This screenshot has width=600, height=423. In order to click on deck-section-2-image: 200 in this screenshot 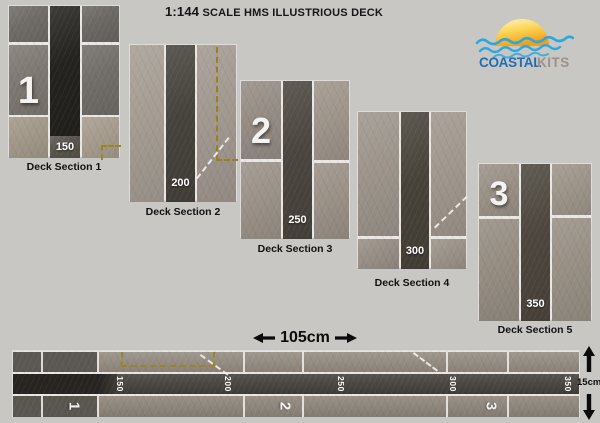, I will do `click(183, 123)`.